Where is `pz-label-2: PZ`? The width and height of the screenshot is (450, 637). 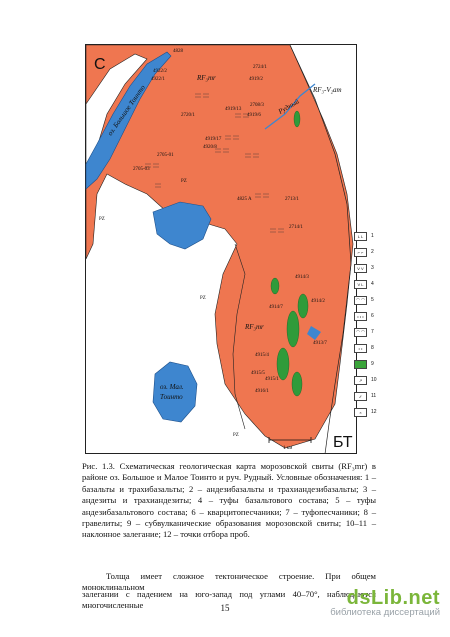 pz-label-2: PZ is located at coordinates (102, 219).